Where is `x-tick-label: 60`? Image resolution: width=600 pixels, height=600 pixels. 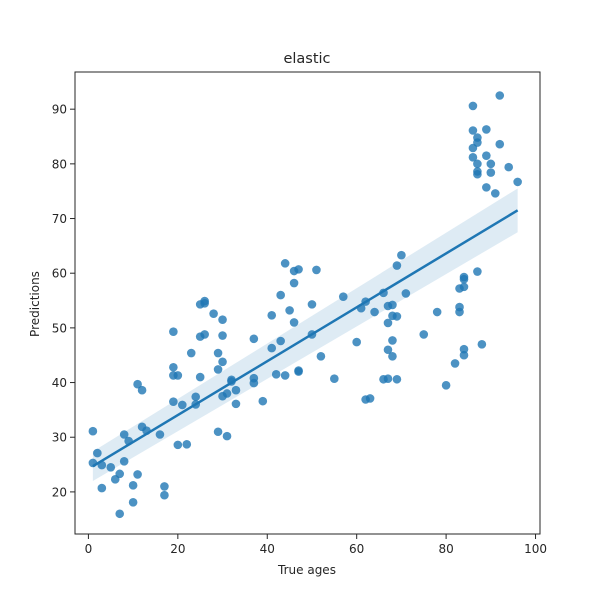 x-tick-label: 60 is located at coordinates (356, 549).